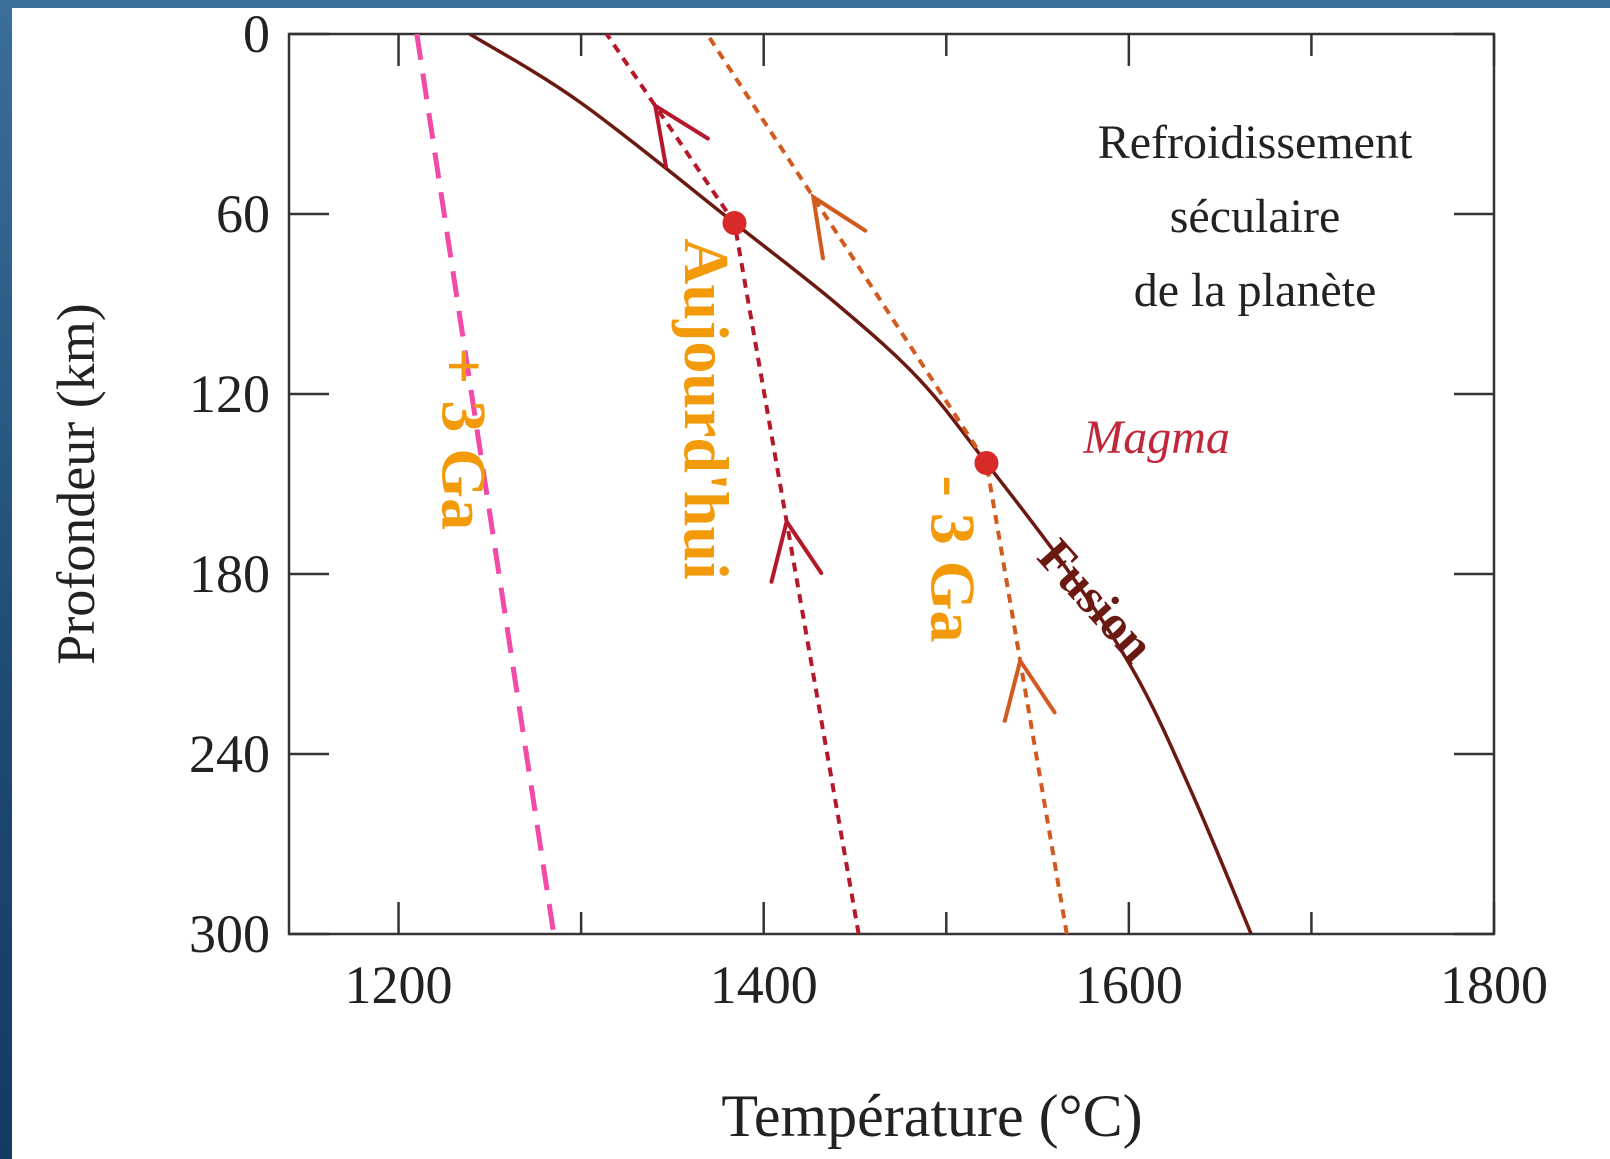  What do you see at coordinates (839, 226) in the screenshot?
I see `arrow-upper-3-ga` at bounding box center [839, 226].